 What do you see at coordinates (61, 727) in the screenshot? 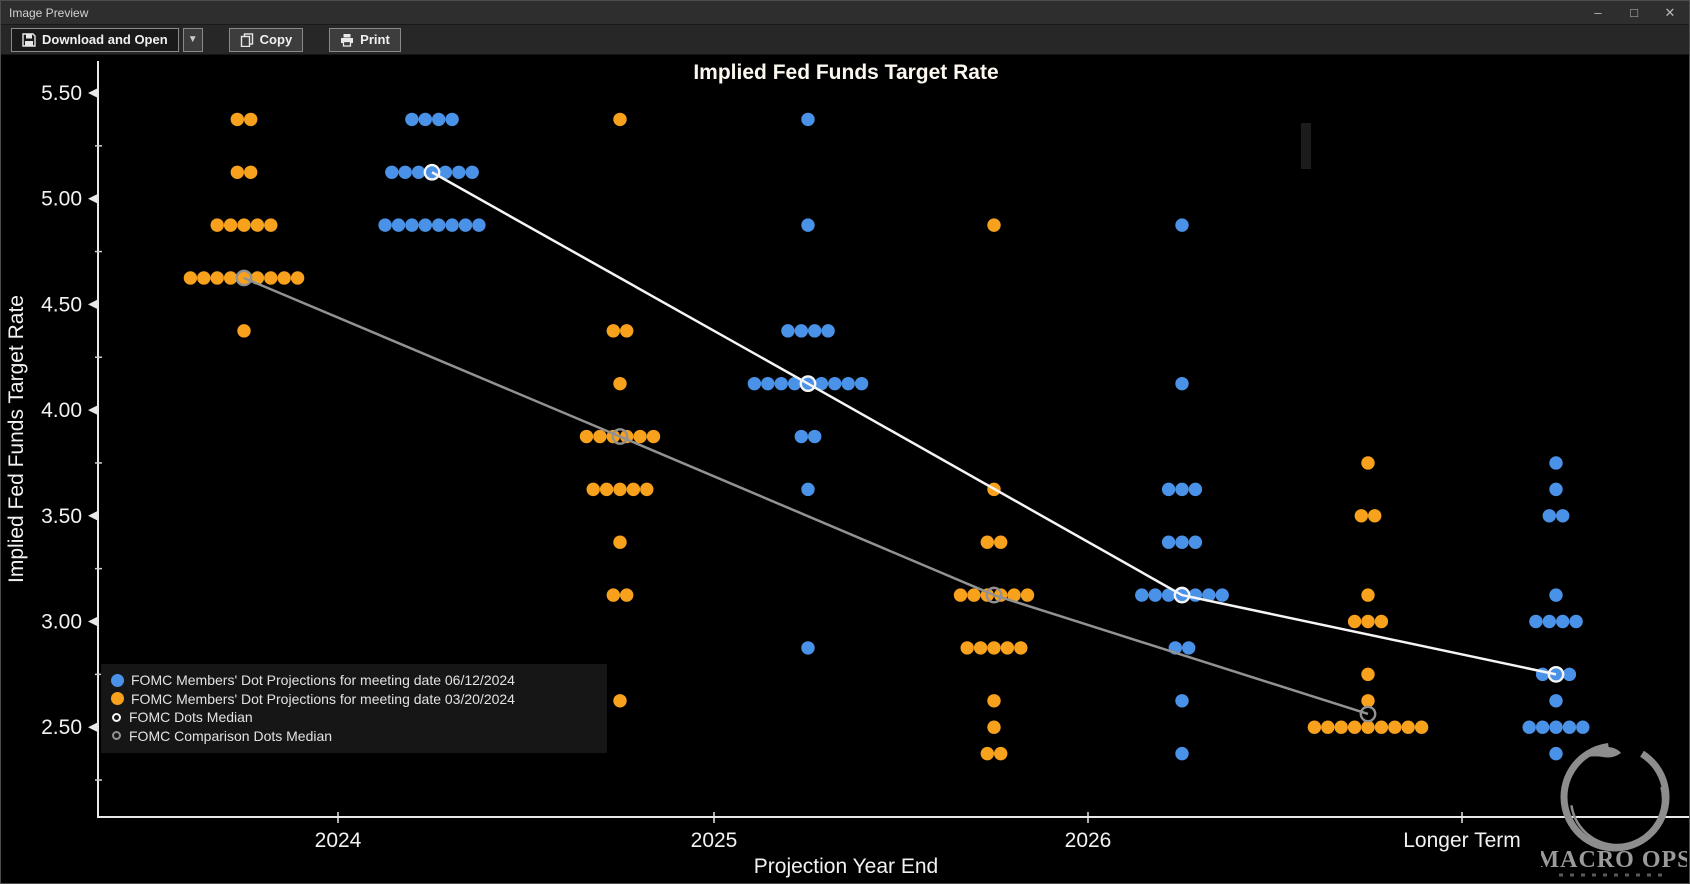
I see `y-tick-label: 2.50` at bounding box center [61, 727].